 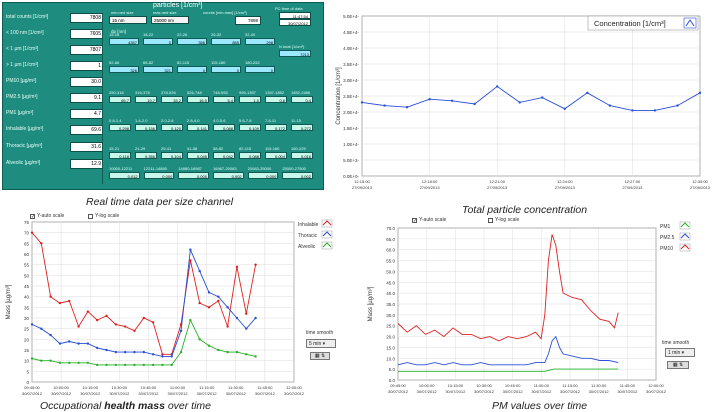 What do you see at coordinates (433, 220) in the screenshot?
I see `y-auto-label-pm: Y-auto scale` at bounding box center [433, 220].